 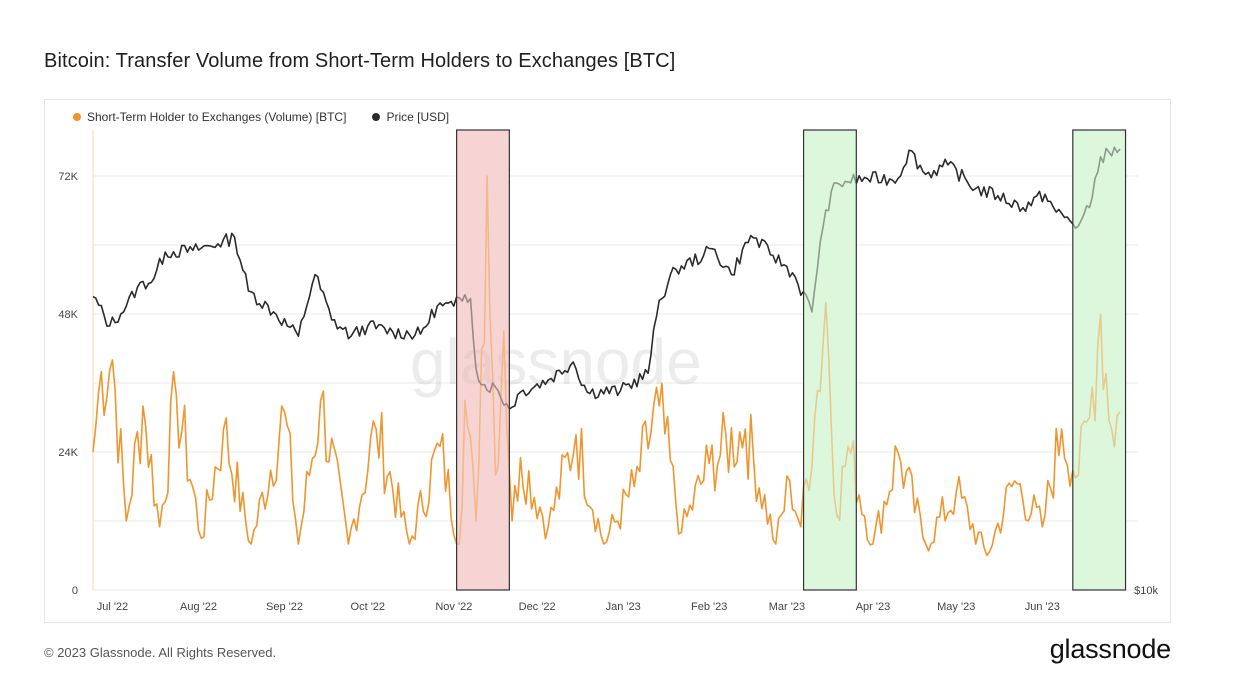 I want to click on x-tick-label: Dec '22, so click(x=537, y=607).